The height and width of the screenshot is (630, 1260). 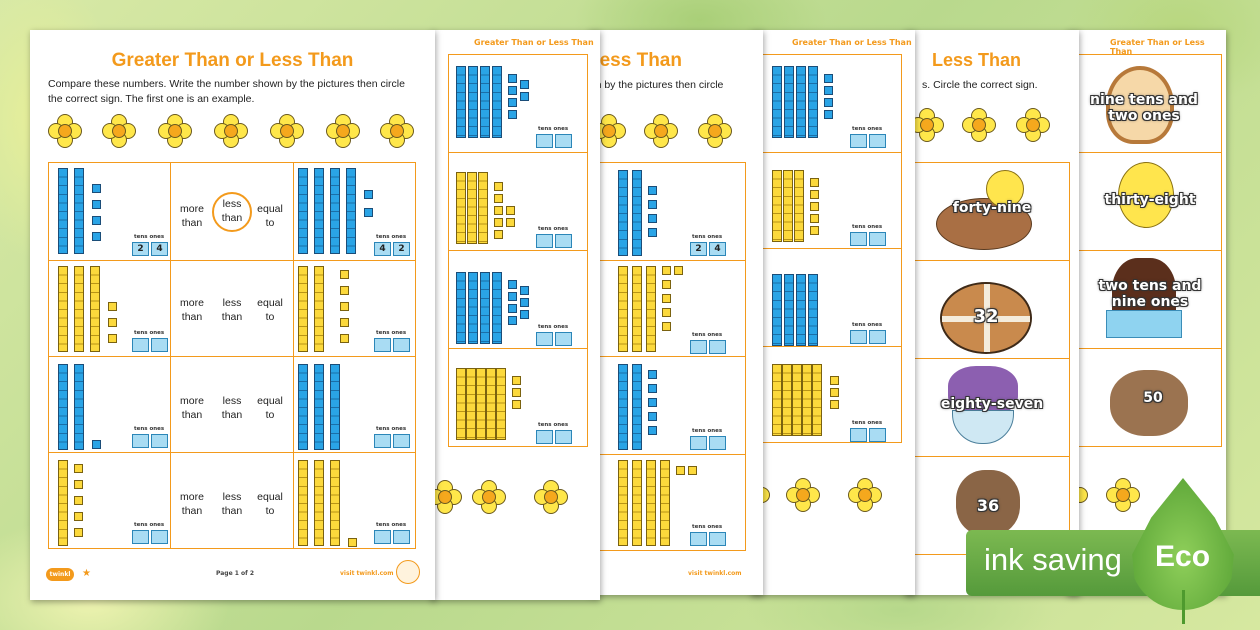 I want to click on twinkl-logo: twinkl, so click(x=60, y=574).